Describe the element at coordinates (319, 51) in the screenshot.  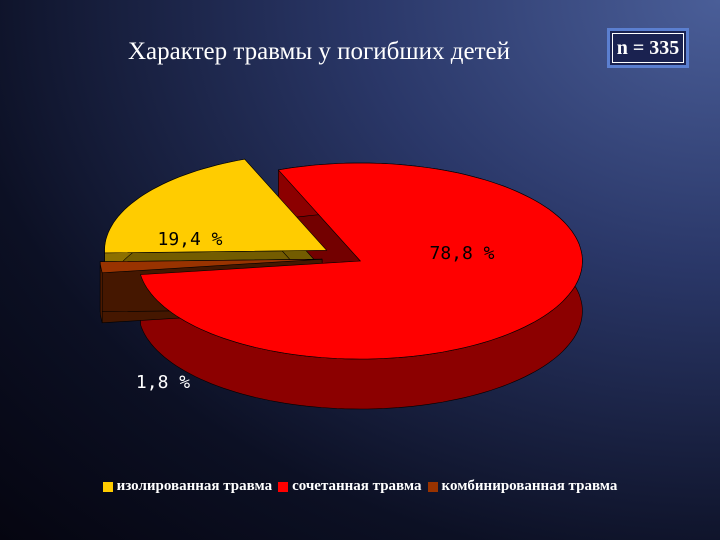
I see `chart-title: Характер травмы у погибших детей` at that location.